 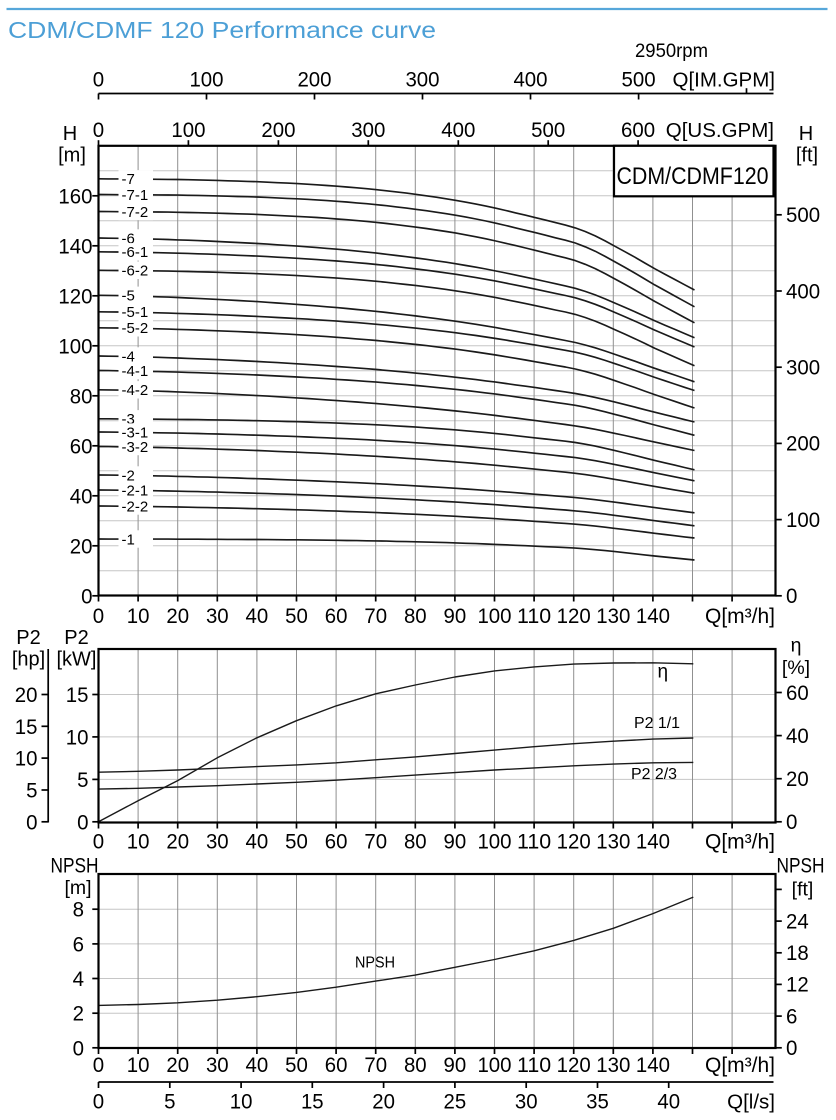 I want to click on svg-text: 300, so click(x=368, y=130).